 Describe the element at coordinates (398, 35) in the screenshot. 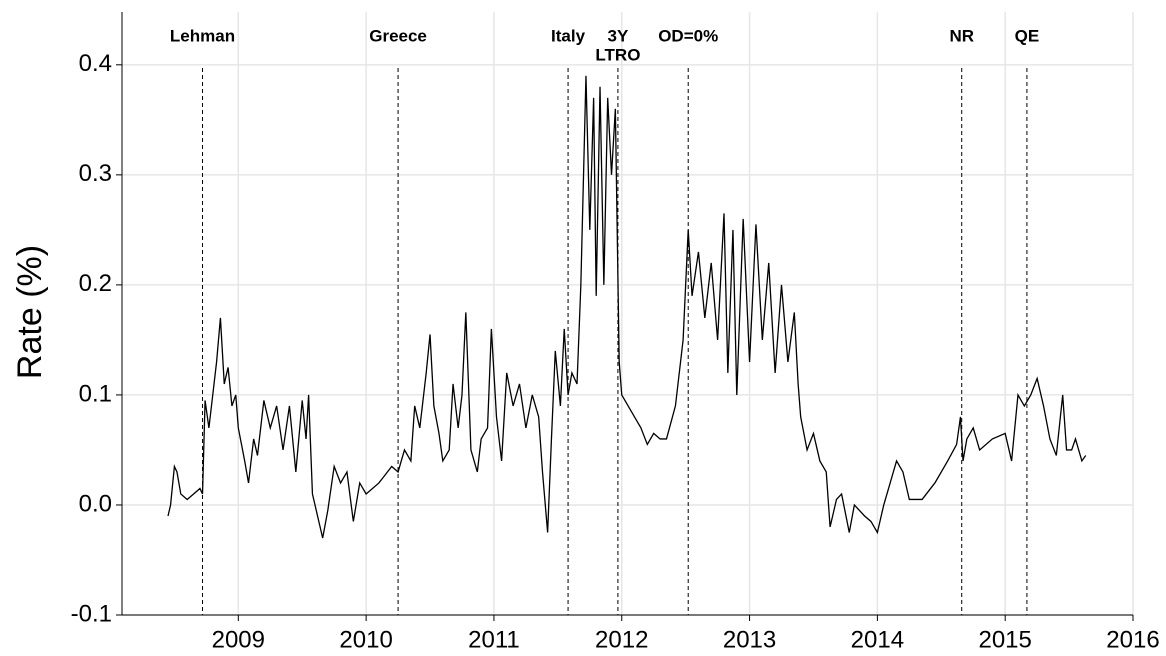

I see `event-label: Greece` at that location.